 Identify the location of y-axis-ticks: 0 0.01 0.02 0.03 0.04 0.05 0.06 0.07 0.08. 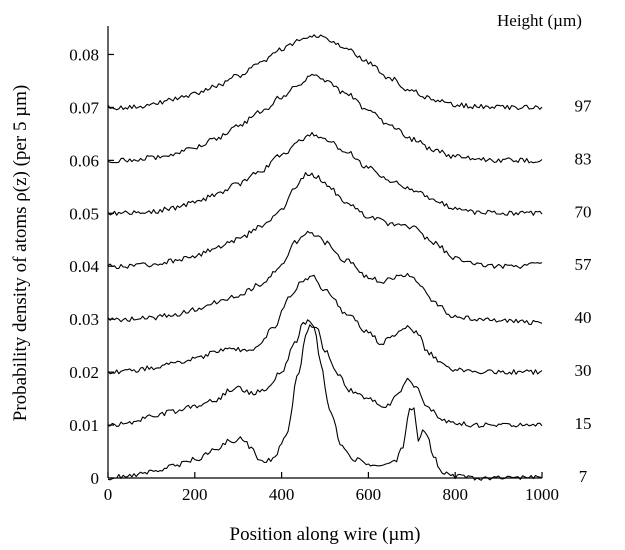
(91, 266).